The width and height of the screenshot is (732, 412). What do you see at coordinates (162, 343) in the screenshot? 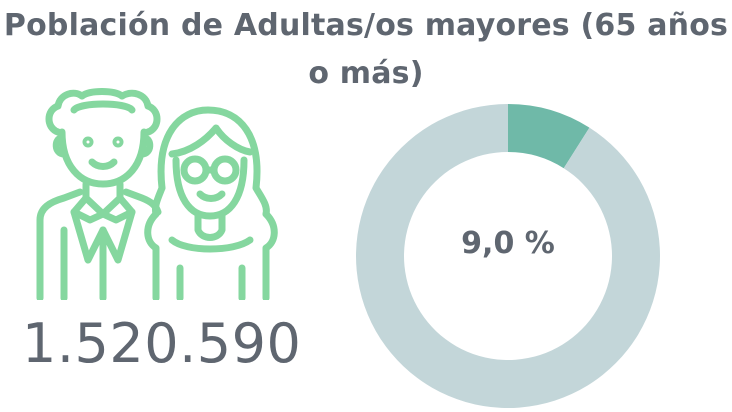
I see `population-count: 1.520.590` at bounding box center [162, 343].